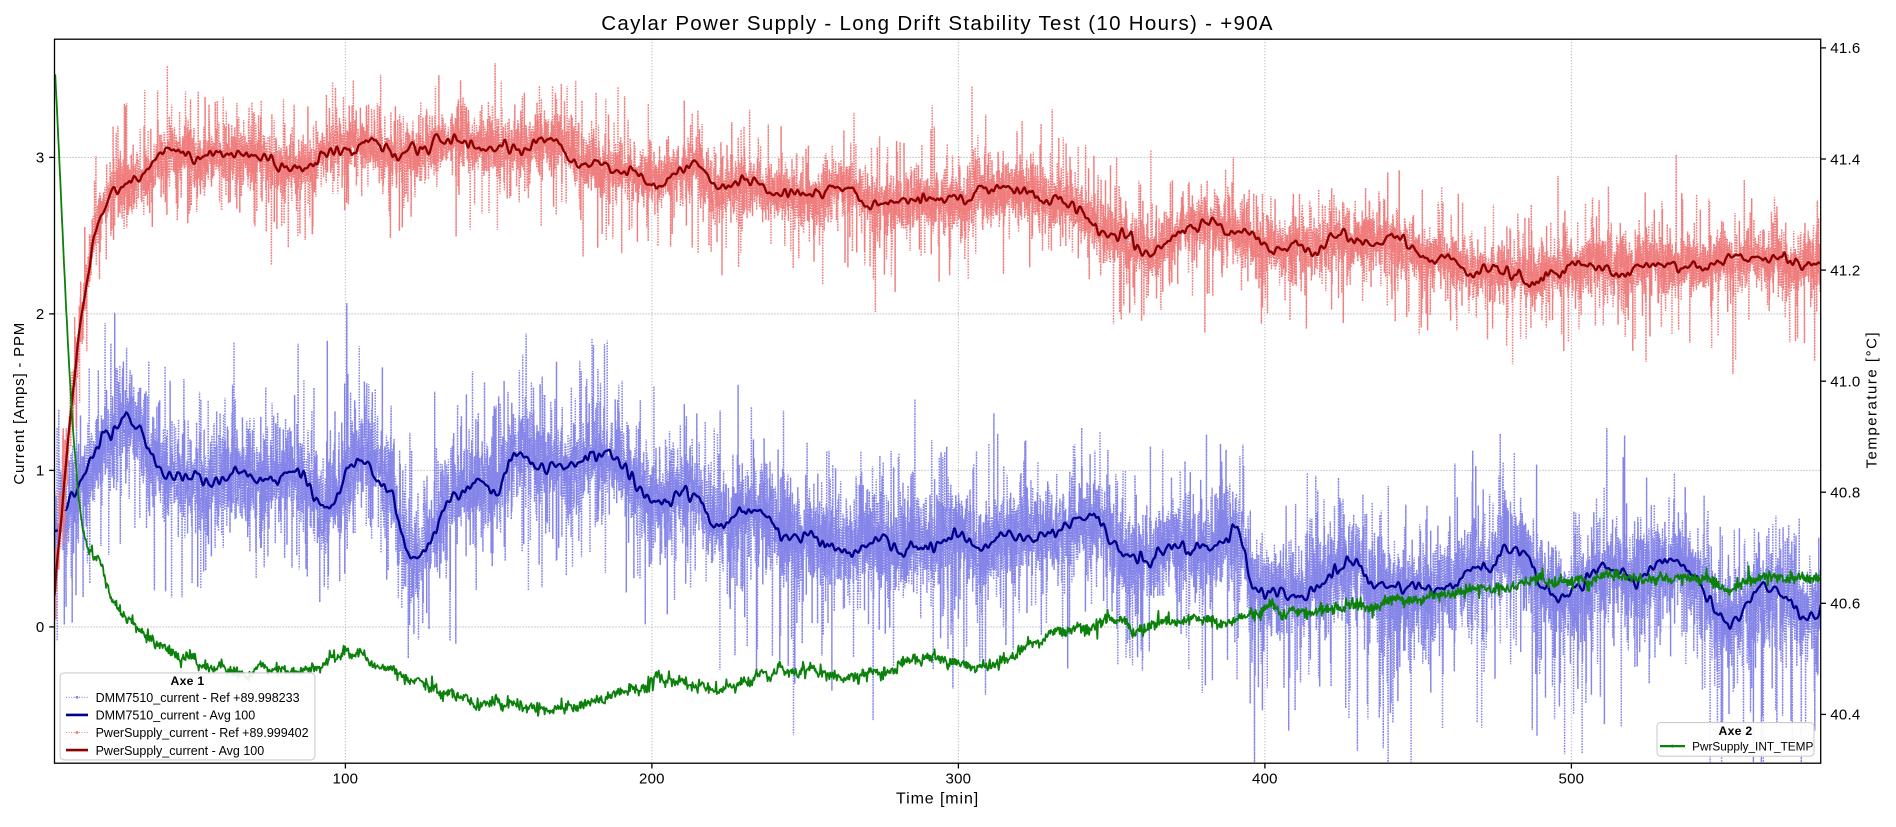  What do you see at coordinates (1265, 779) in the screenshot?
I see `svg-text: 400` at bounding box center [1265, 779].